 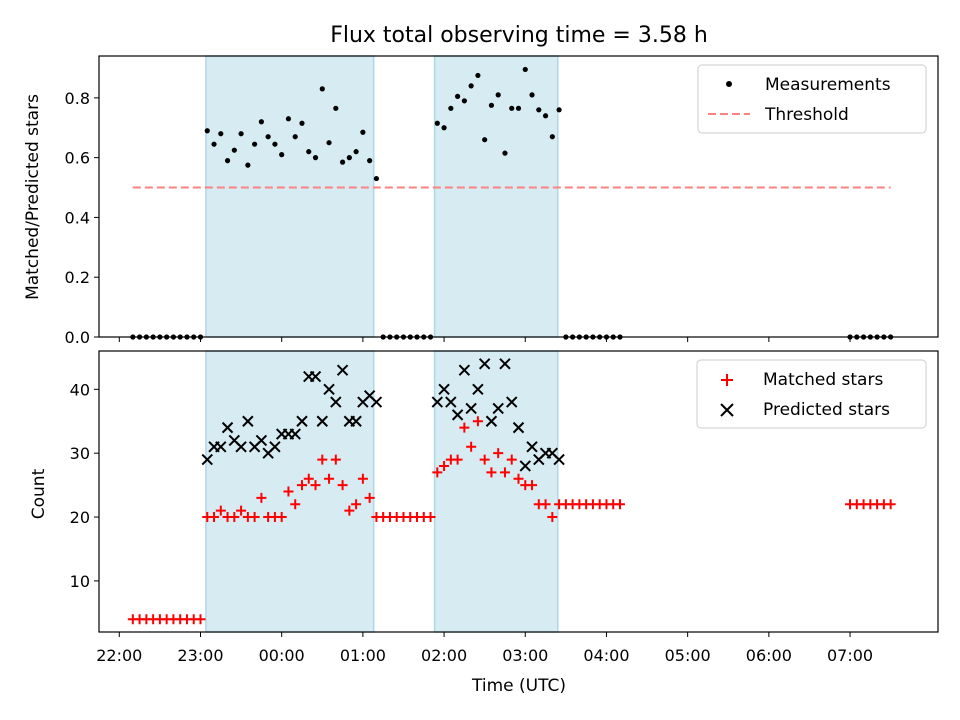 I want to click on x-tick-label: 05:00, so click(x=688, y=655).